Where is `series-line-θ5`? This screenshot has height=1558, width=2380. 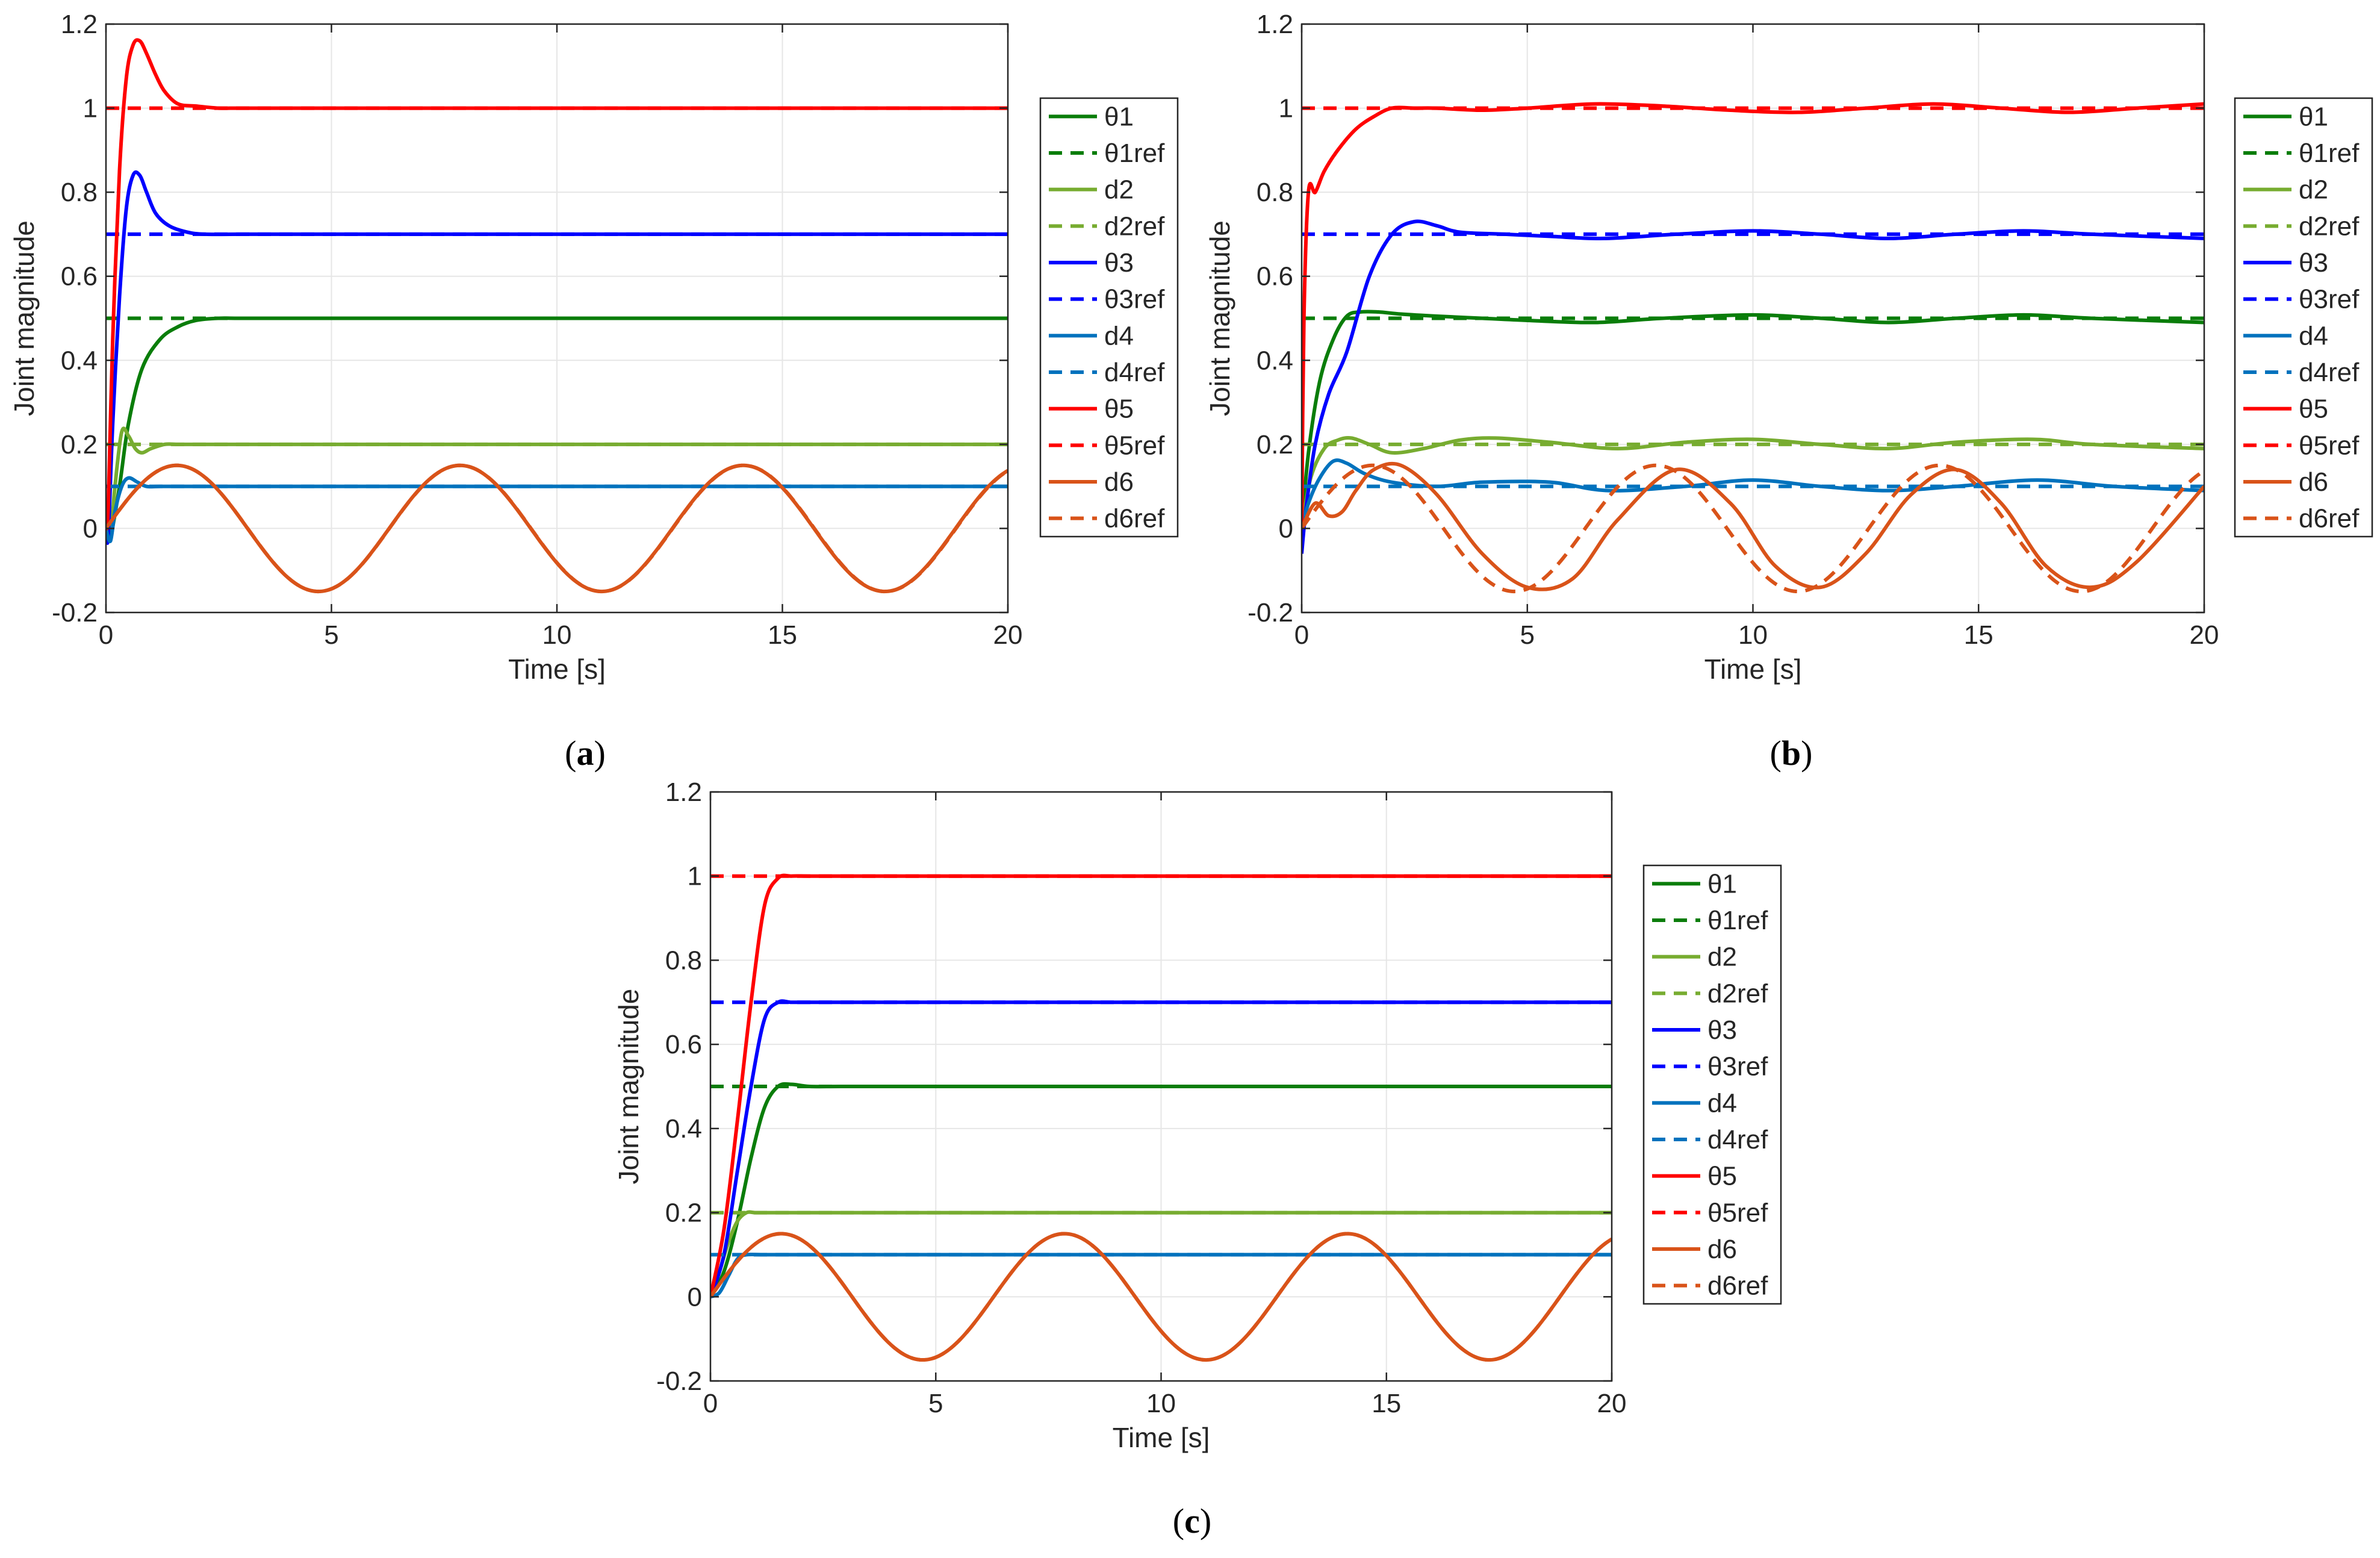
series-line-θ5 is located at coordinates (557, 284).